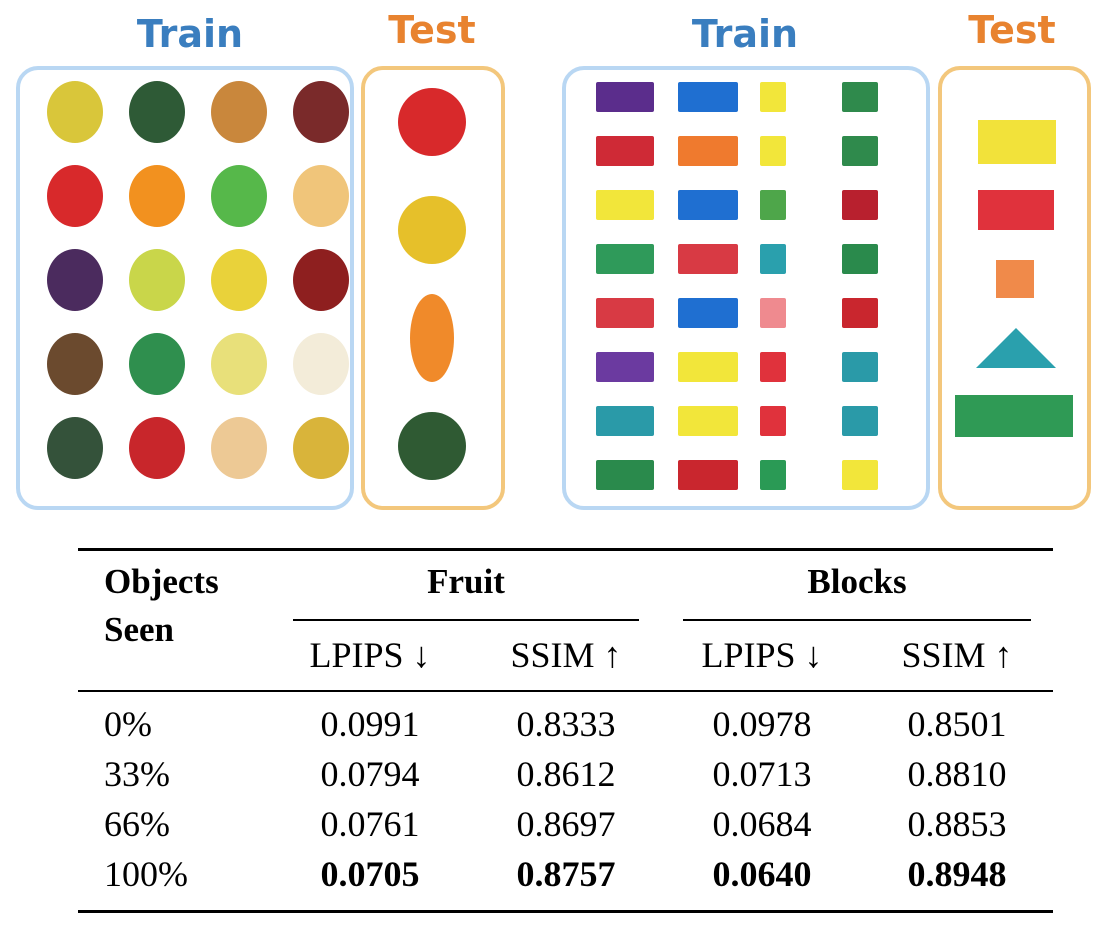 The width and height of the screenshot is (1112, 932). Describe the element at coordinates (566, 774) in the screenshot. I see `table-cell: 0.8612` at that location.